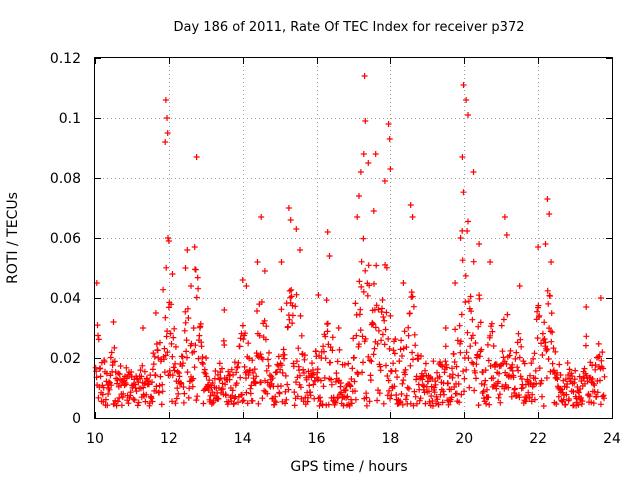 The width and height of the screenshot is (640, 480). What do you see at coordinates (65, 239) in the screenshot?
I see `y-tick-label: 0.06` at bounding box center [65, 239].